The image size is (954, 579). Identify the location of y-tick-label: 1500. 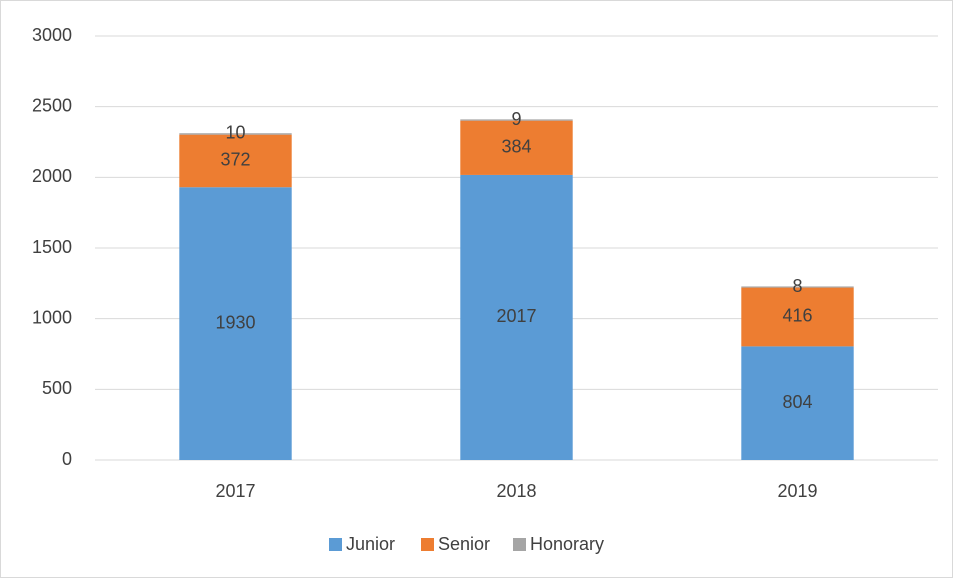
(52, 247).